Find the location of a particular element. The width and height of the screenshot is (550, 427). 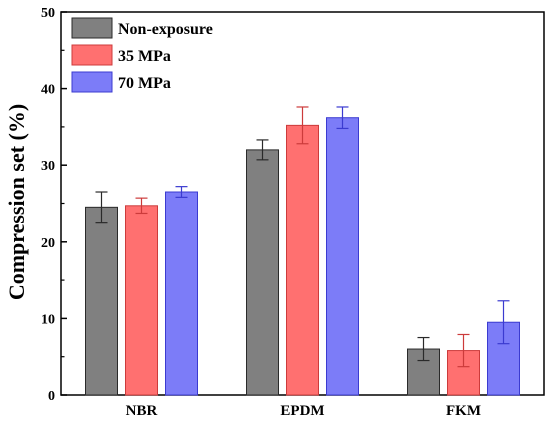

y-axis-title: Compression set (%) is located at coordinates (16, 202).